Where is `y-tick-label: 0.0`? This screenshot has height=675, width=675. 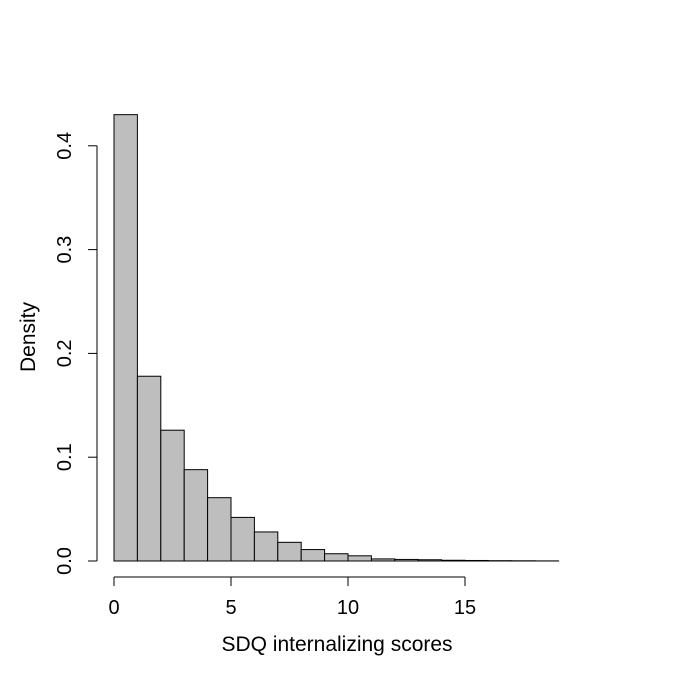 y-tick-label: 0.0 is located at coordinates (65, 561).